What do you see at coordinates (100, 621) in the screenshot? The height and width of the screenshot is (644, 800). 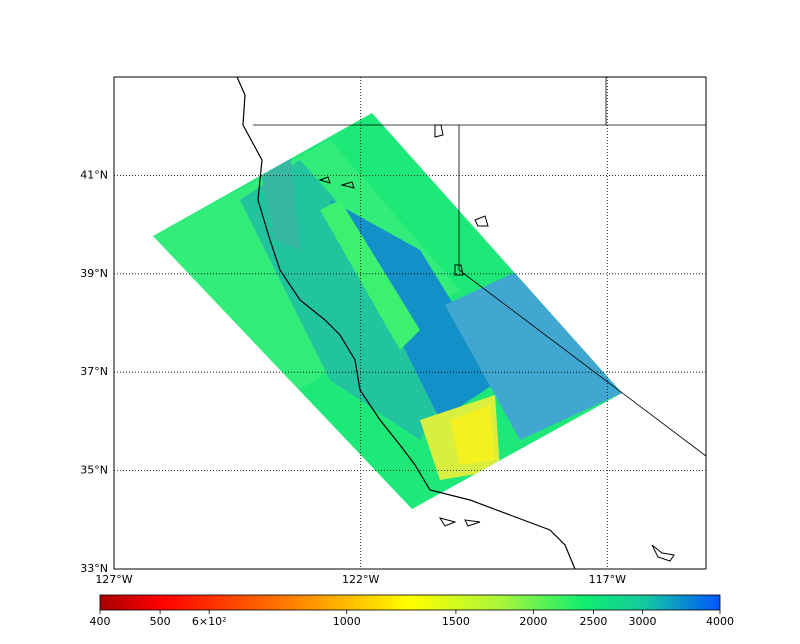 I see `colorbar-tick-label: 400` at bounding box center [100, 621].